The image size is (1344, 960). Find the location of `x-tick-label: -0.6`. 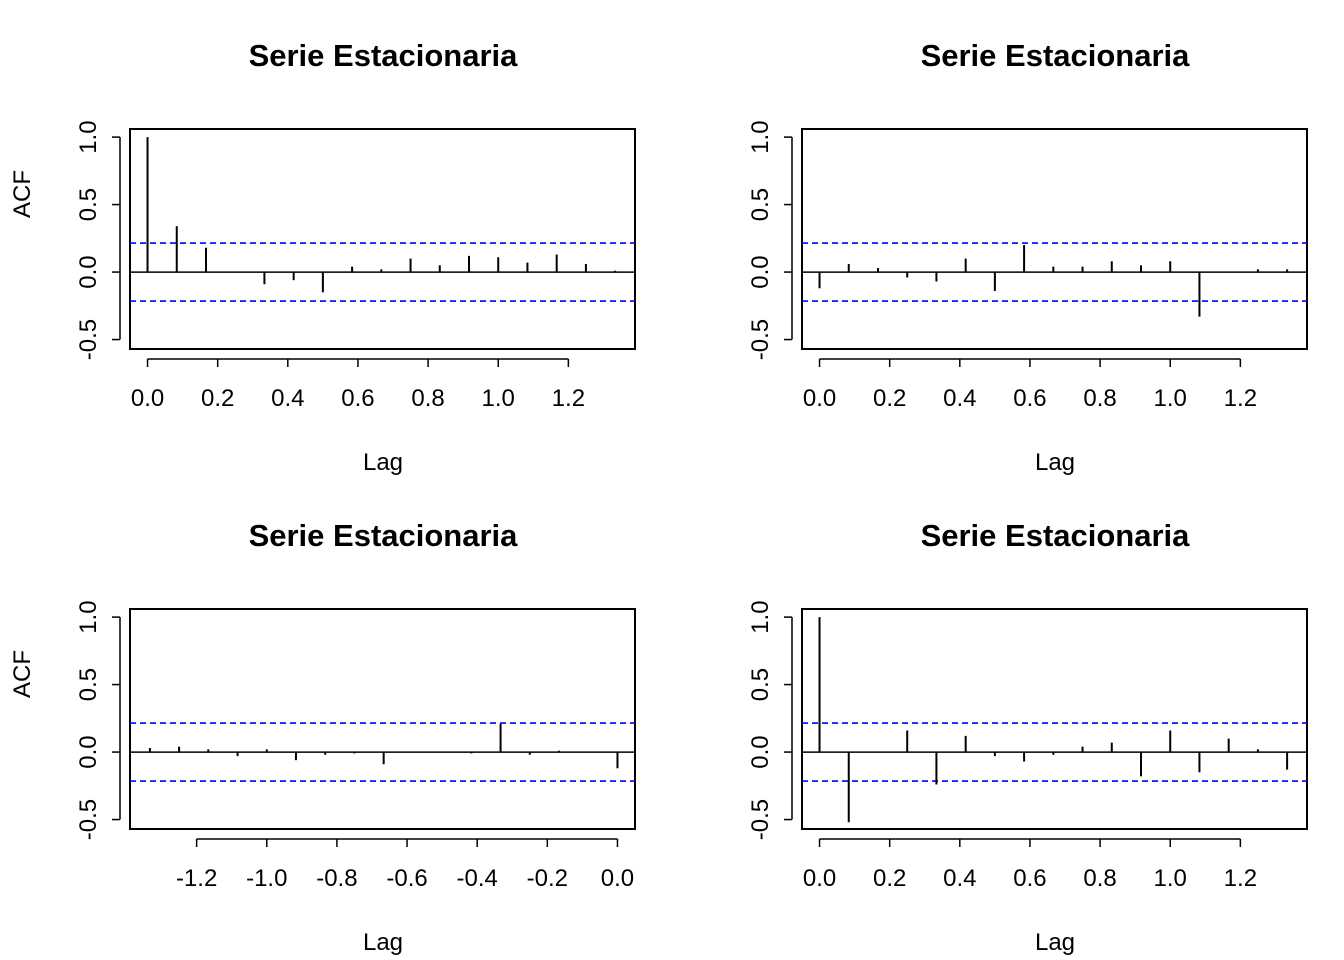

x-tick-label: -0.6 is located at coordinates (406, 878).